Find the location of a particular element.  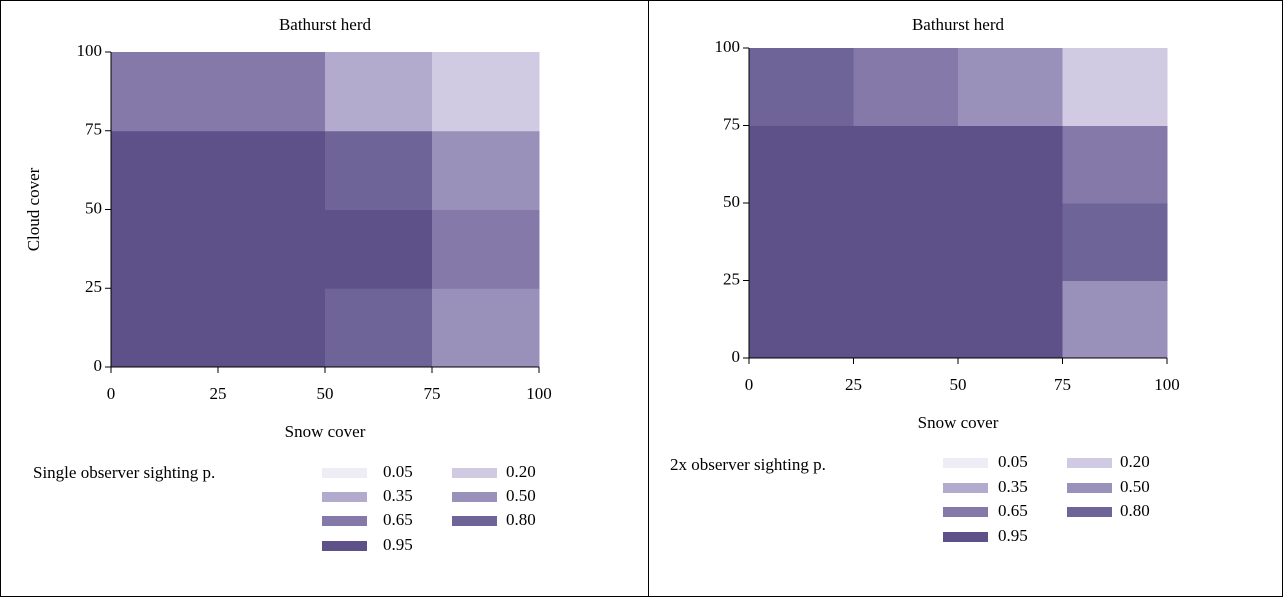

y-axis-label: Cloud cover is located at coordinates (33, 209).